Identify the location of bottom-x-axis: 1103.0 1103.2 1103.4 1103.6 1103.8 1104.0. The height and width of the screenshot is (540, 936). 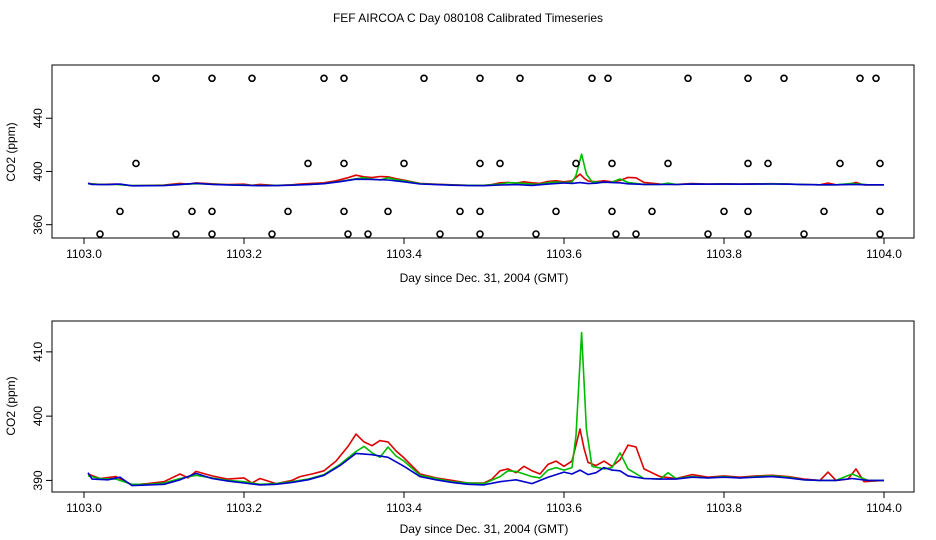
(484, 503).